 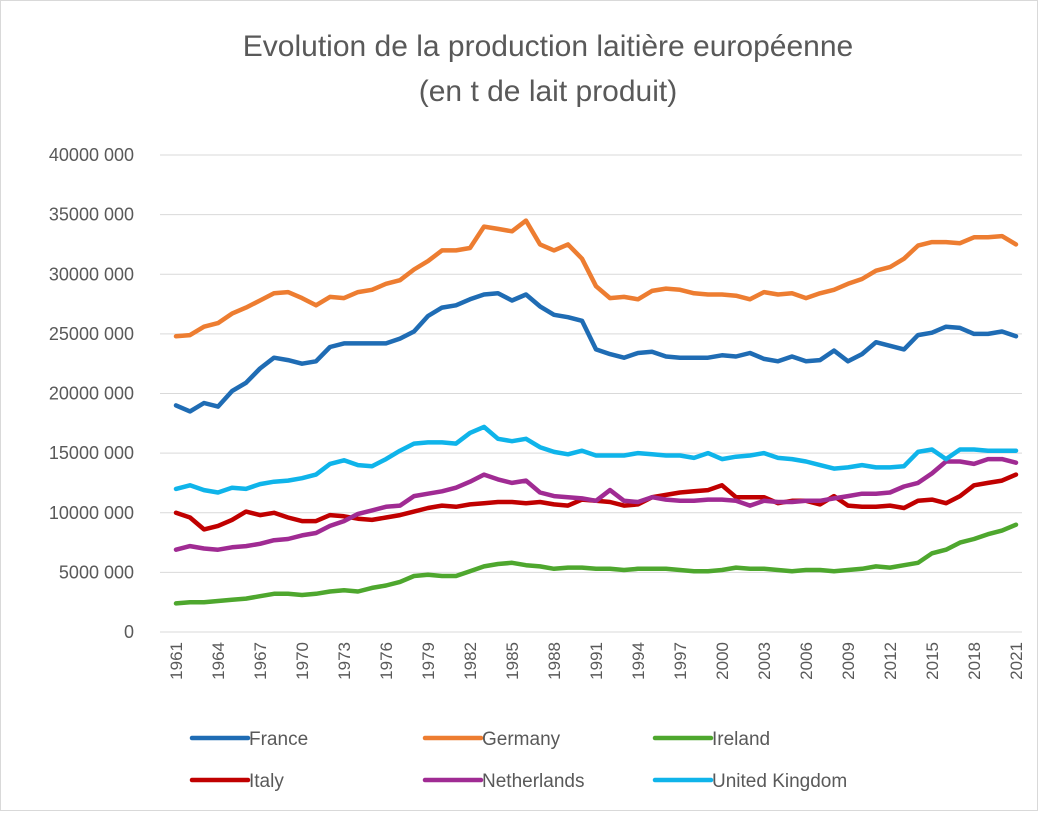 What do you see at coordinates (91, 155) in the screenshot?
I see `y-tick-label: 40000 000` at bounding box center [91, 155].